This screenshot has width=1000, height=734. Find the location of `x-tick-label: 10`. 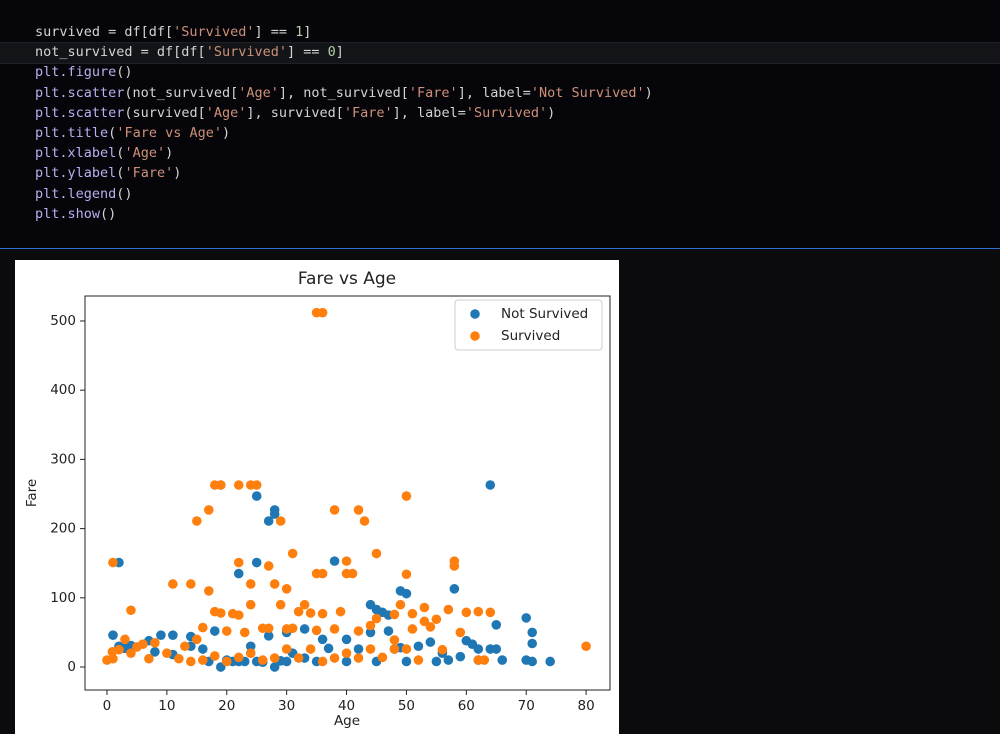

x-tick-label: 10 is located at coordinates (166, 706).